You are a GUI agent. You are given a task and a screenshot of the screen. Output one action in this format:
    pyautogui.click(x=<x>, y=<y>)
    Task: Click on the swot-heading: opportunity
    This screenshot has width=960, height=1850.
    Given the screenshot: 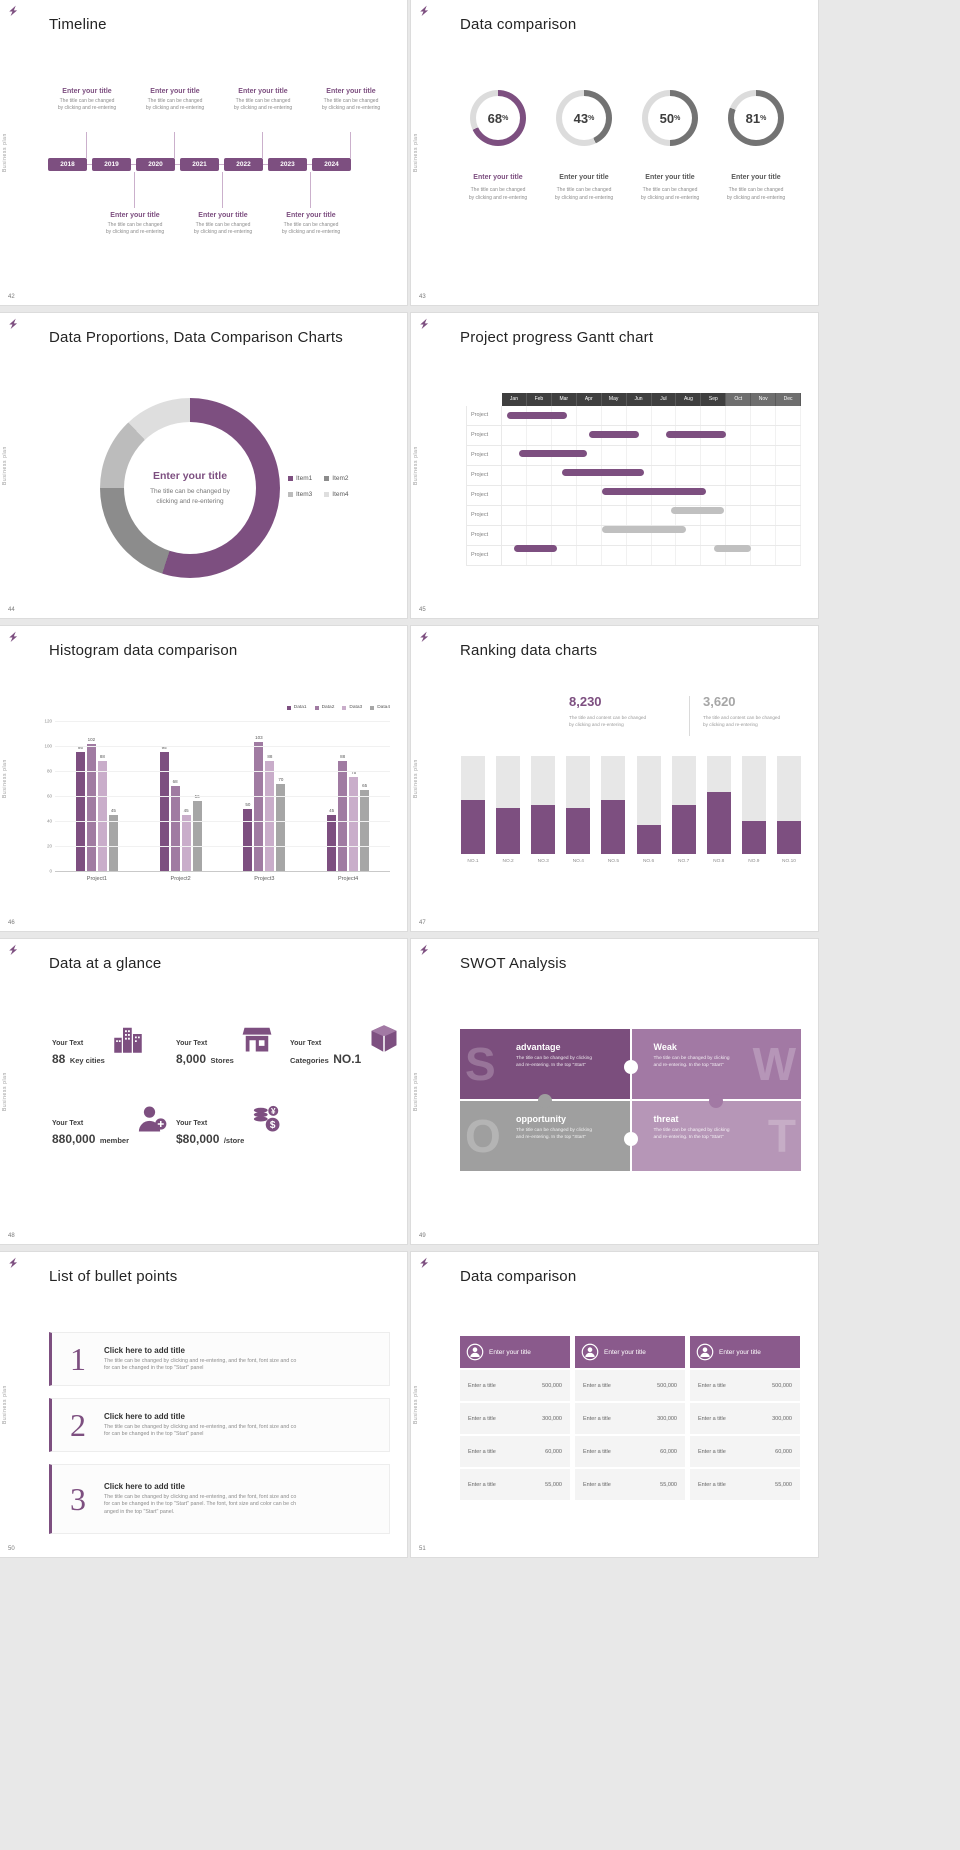 What is the action you would take?
    pyautogui.click(x=541, y=1119)
    